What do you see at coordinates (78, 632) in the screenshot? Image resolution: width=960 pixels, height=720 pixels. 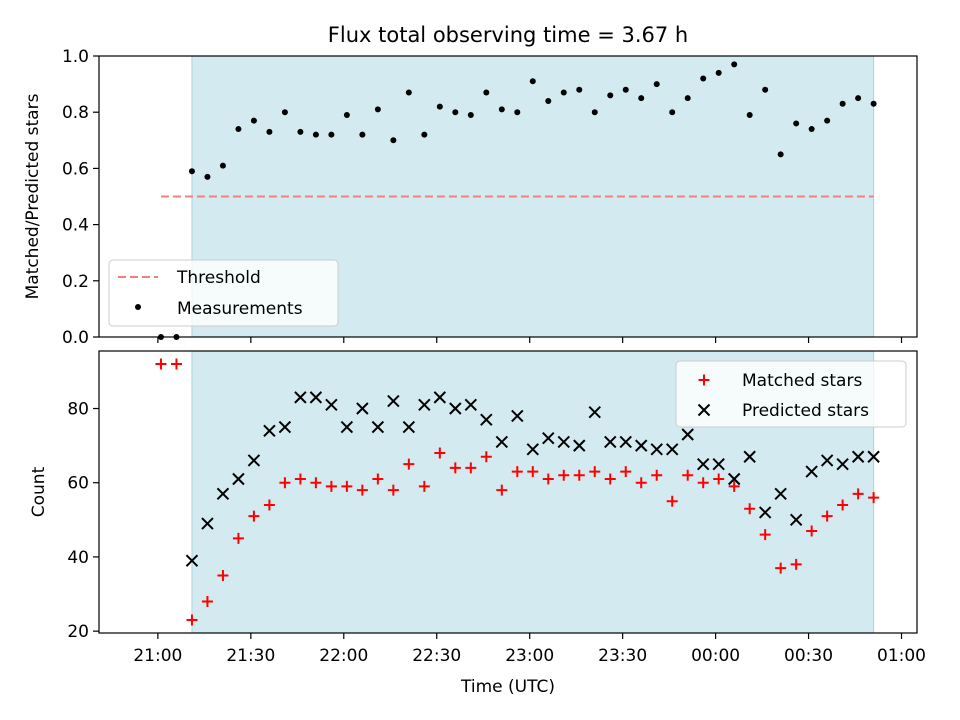 I see `y-tick-label: 20` at bounding box center [78, 632].